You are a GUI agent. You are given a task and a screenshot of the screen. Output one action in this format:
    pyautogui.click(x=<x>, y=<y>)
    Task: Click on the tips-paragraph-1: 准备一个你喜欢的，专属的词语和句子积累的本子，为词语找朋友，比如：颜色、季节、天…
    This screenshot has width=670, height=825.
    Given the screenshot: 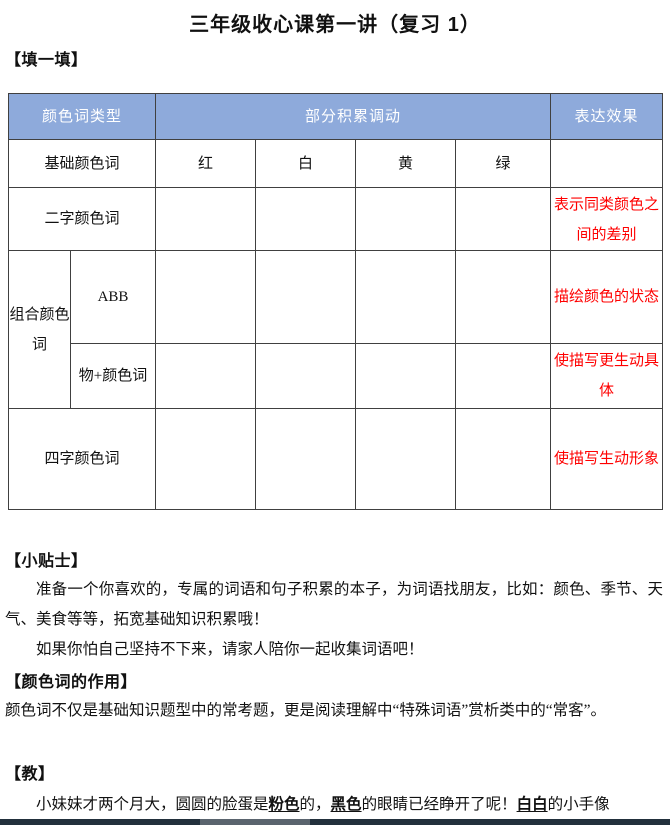 What is the action you would take?
    pyautogui.click(x=334, y=604)
    